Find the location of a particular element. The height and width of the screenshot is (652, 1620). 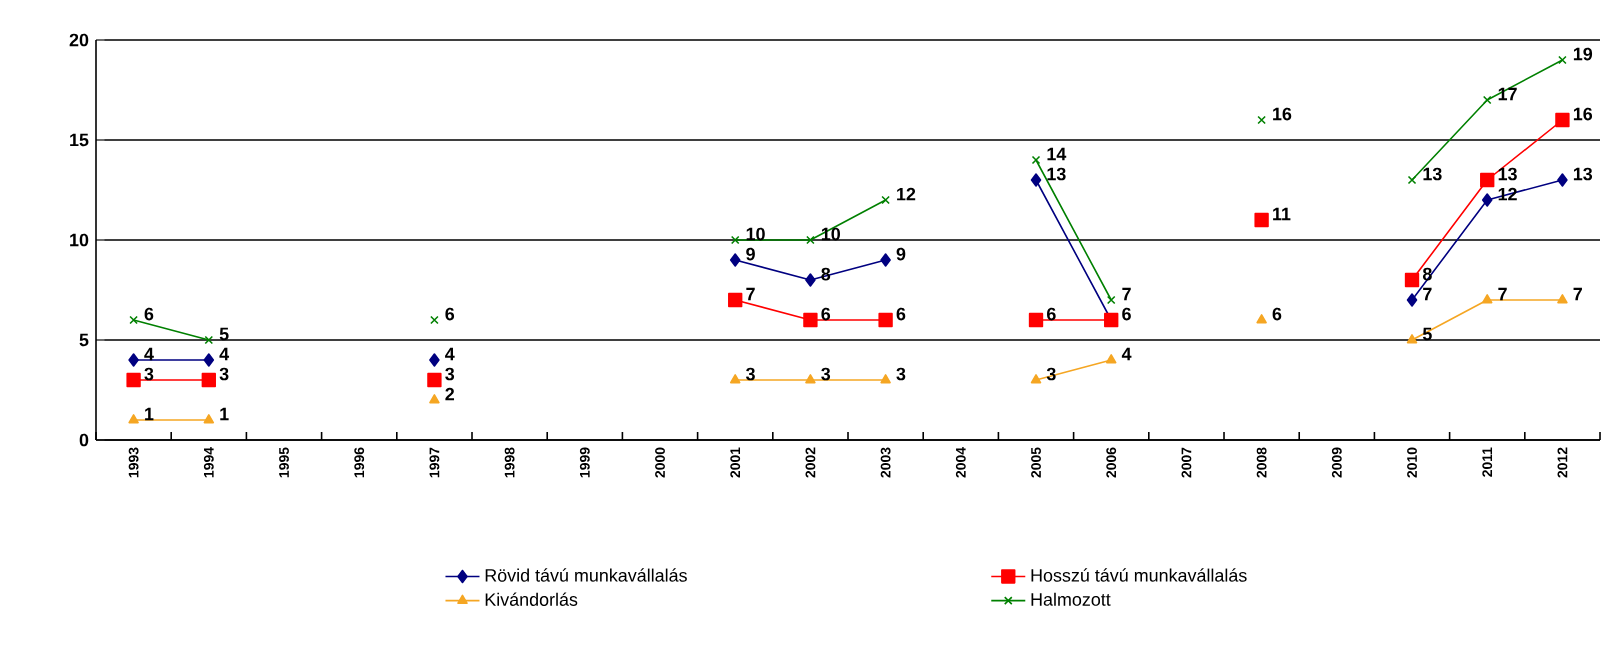

y-tick-label: 0 is located at coordinates (84, 440).